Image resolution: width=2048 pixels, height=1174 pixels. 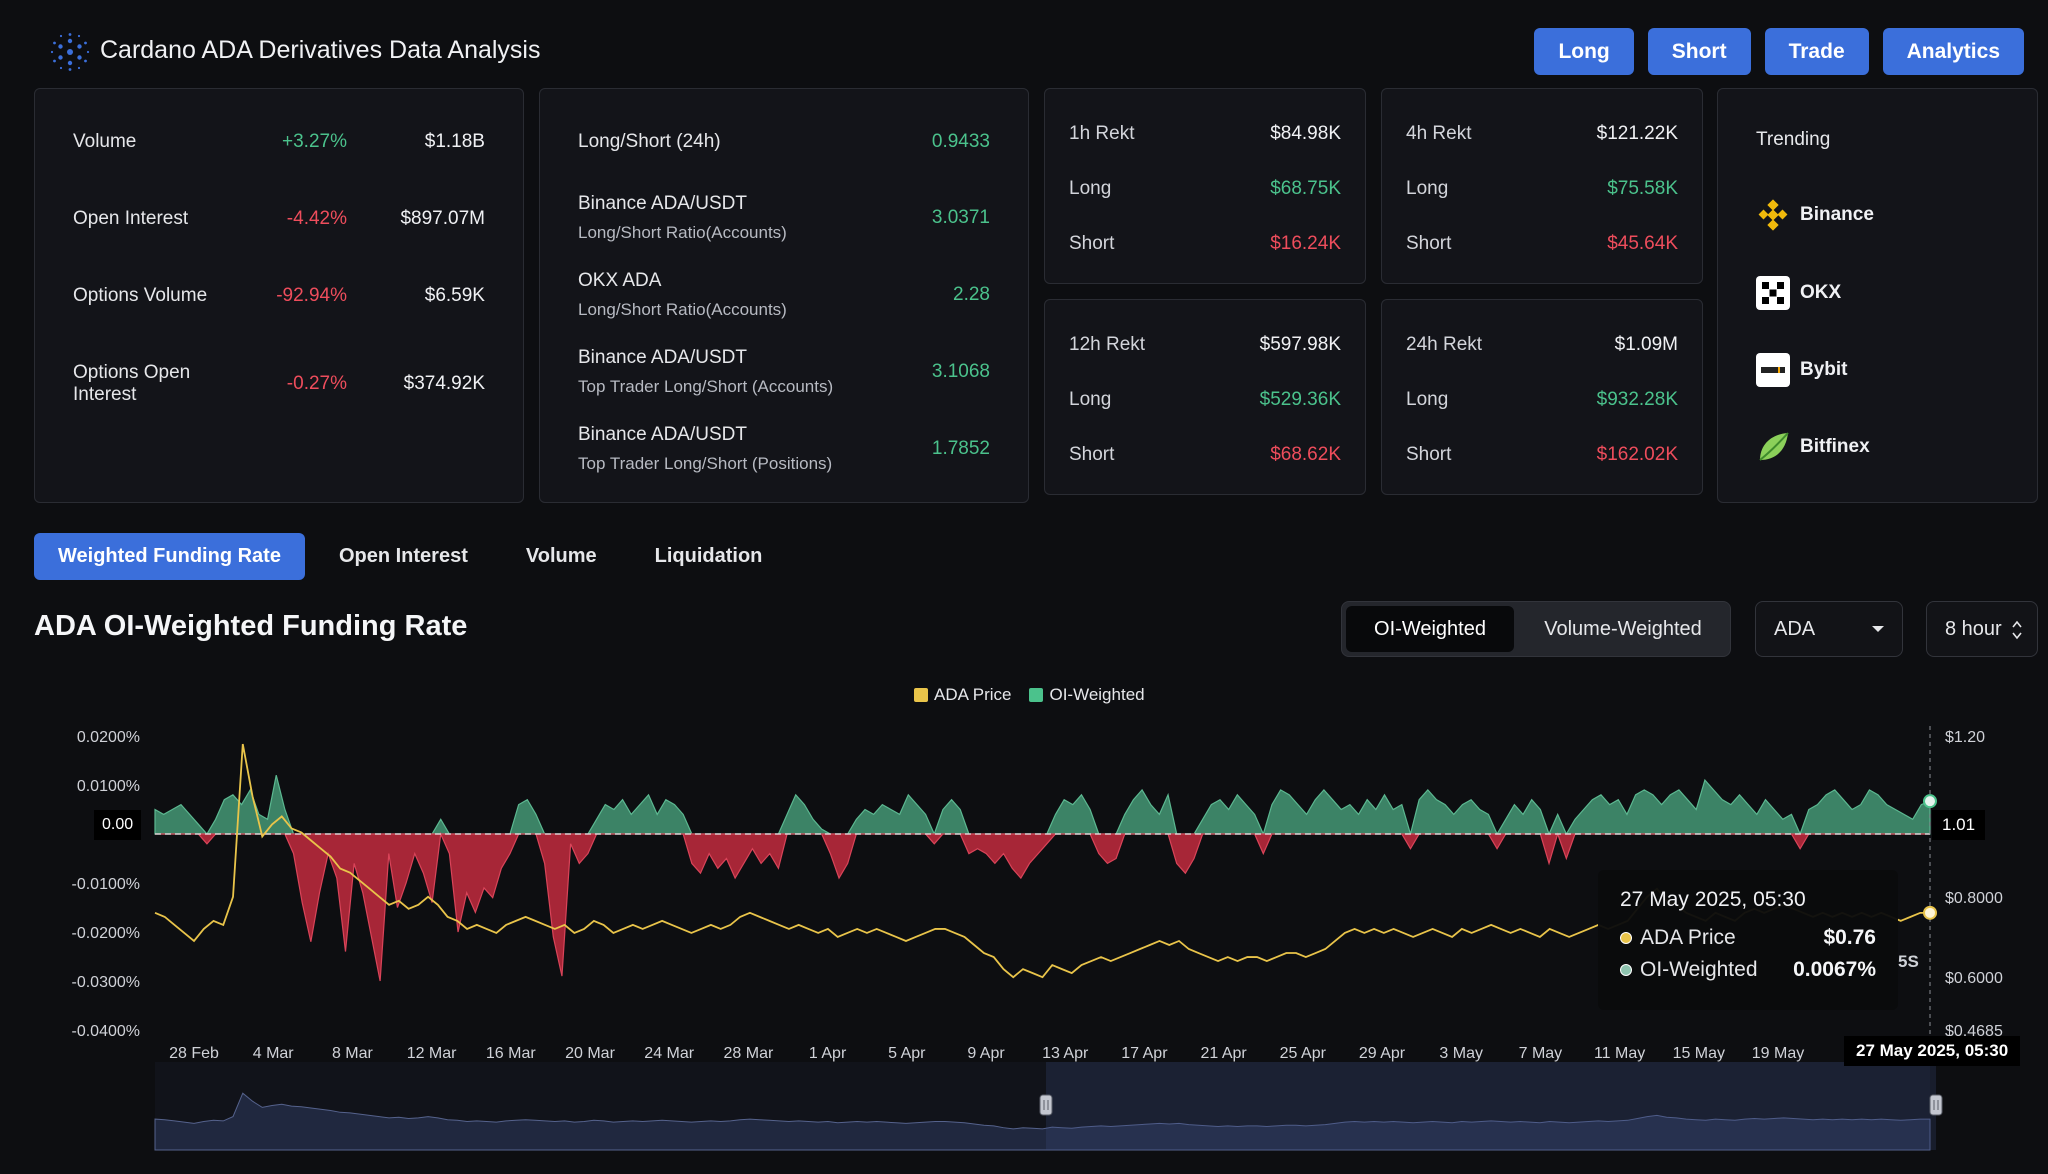 I want to click on legend-item-price: ADA Price, so click(x=962, y=695).